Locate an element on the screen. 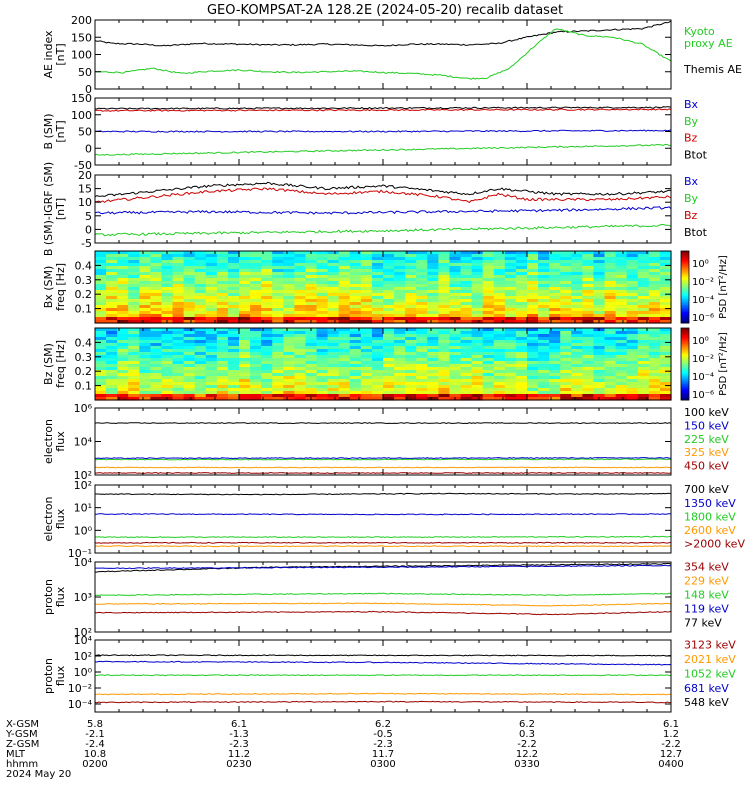  series-line-150-kev is located at coordinates (383, 458).